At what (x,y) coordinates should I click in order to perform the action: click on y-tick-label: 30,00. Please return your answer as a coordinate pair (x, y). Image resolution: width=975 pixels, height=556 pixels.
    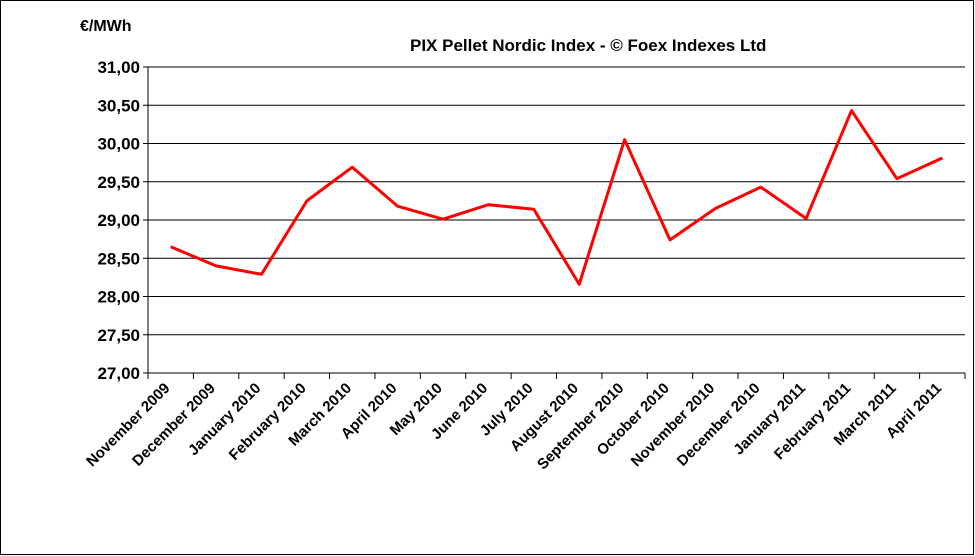
    Looking at the image, I should click on (118, 144).